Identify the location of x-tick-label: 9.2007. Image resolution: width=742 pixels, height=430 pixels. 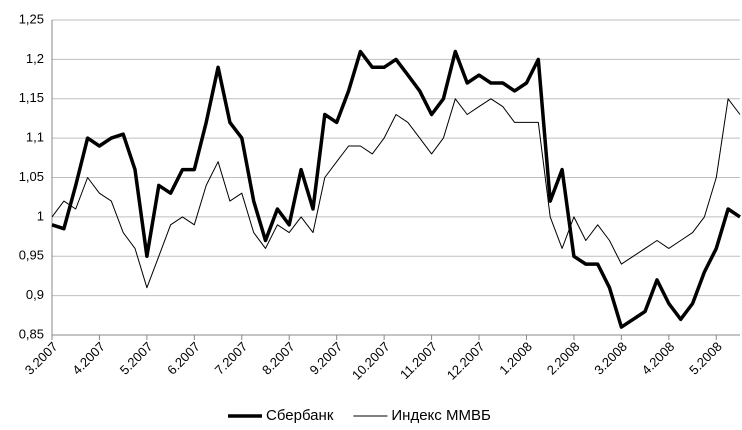
(326, 358).